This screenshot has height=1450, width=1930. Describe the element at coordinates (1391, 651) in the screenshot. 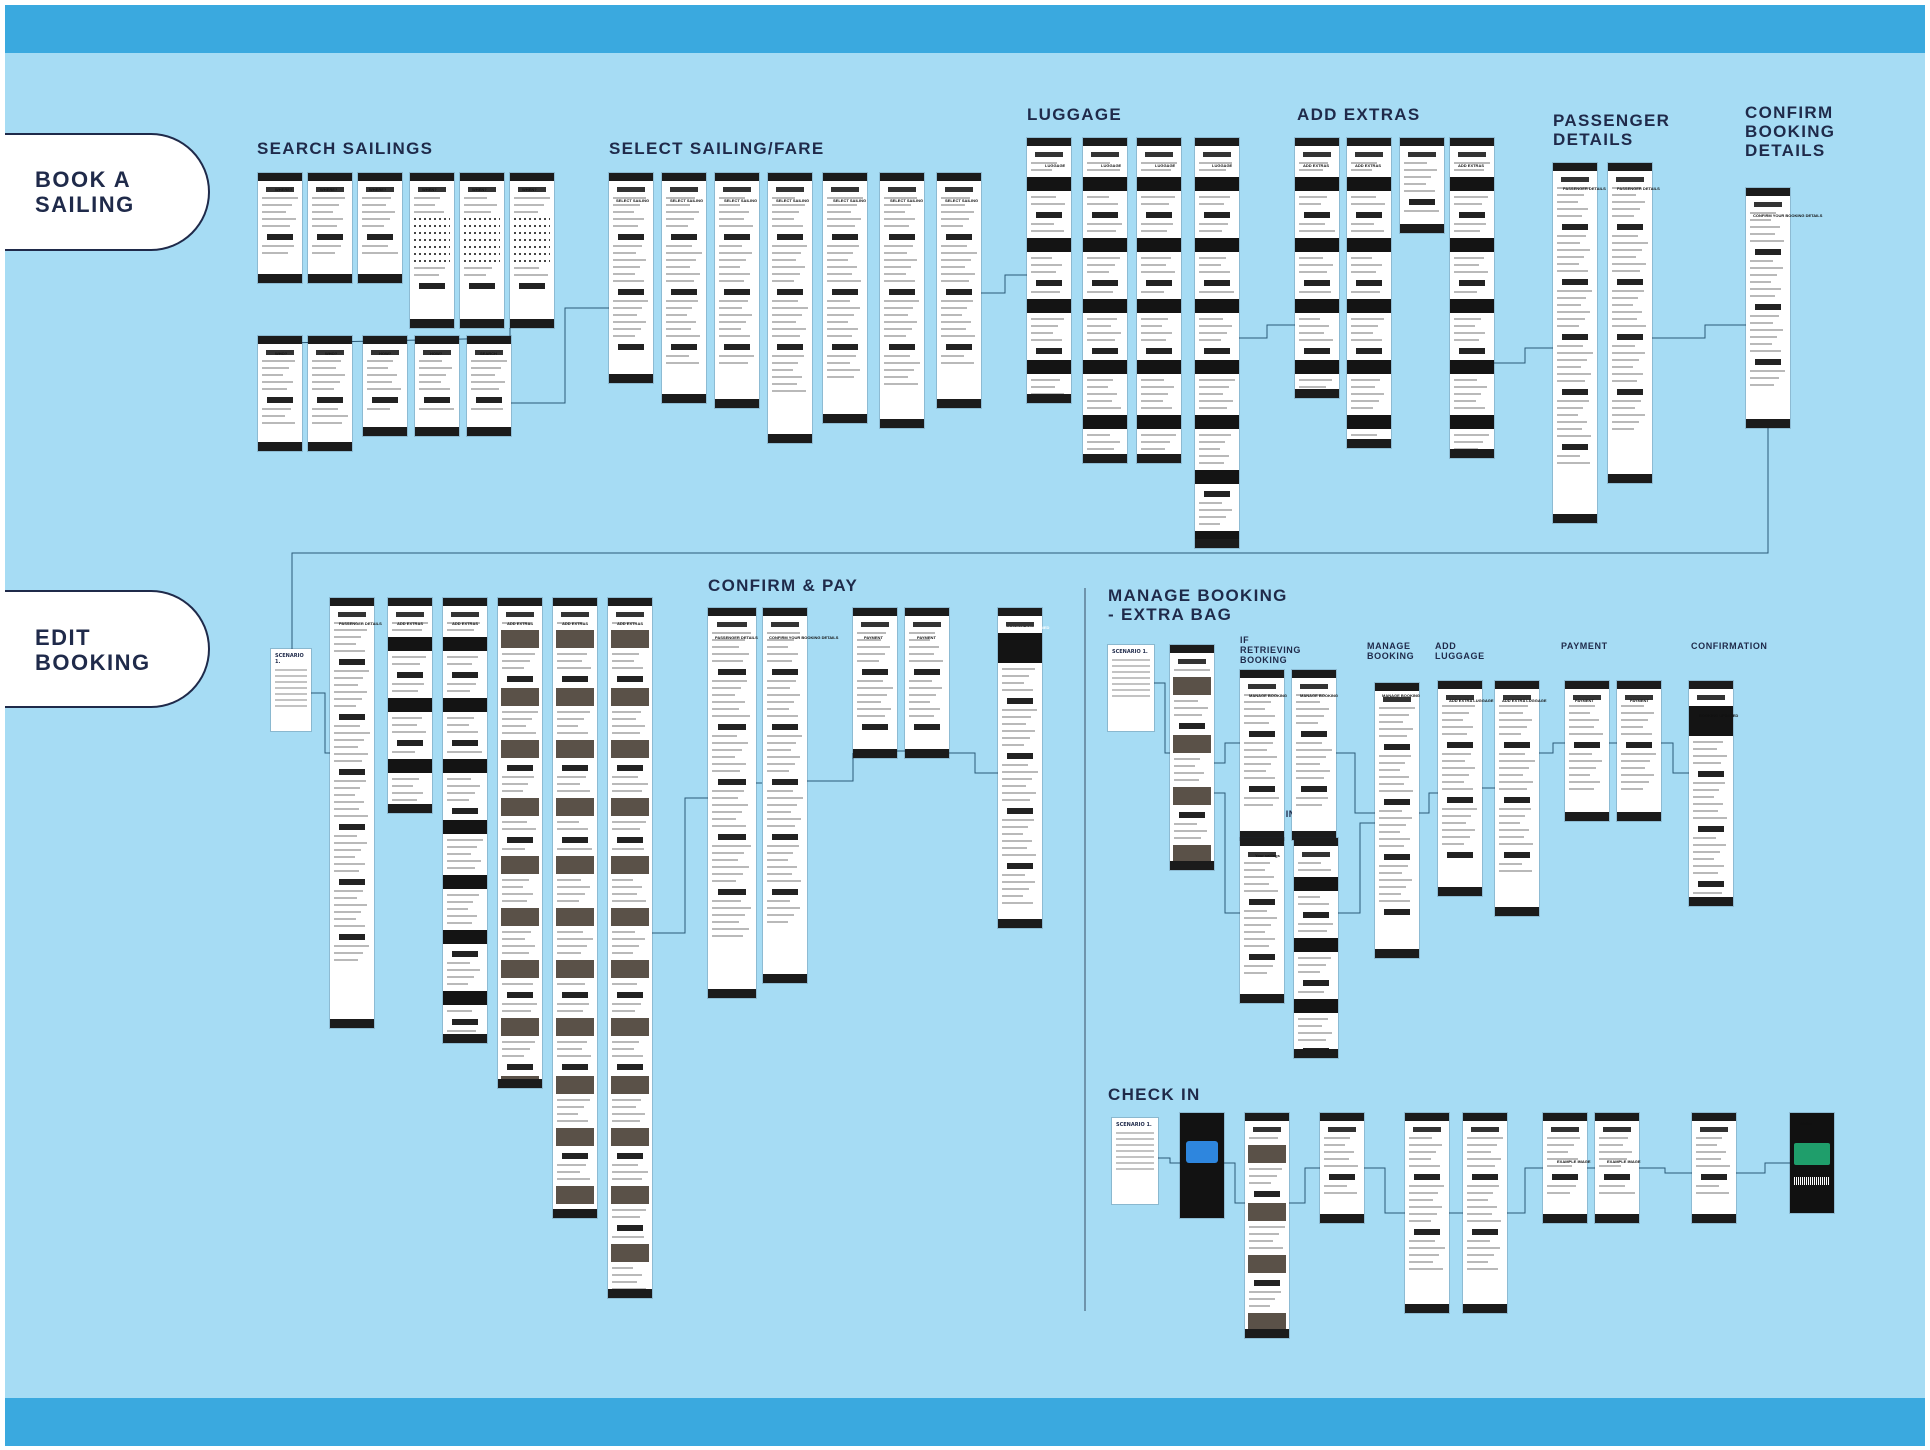

I see `label-manage-booking: MANAGE BOOKING` at that location.